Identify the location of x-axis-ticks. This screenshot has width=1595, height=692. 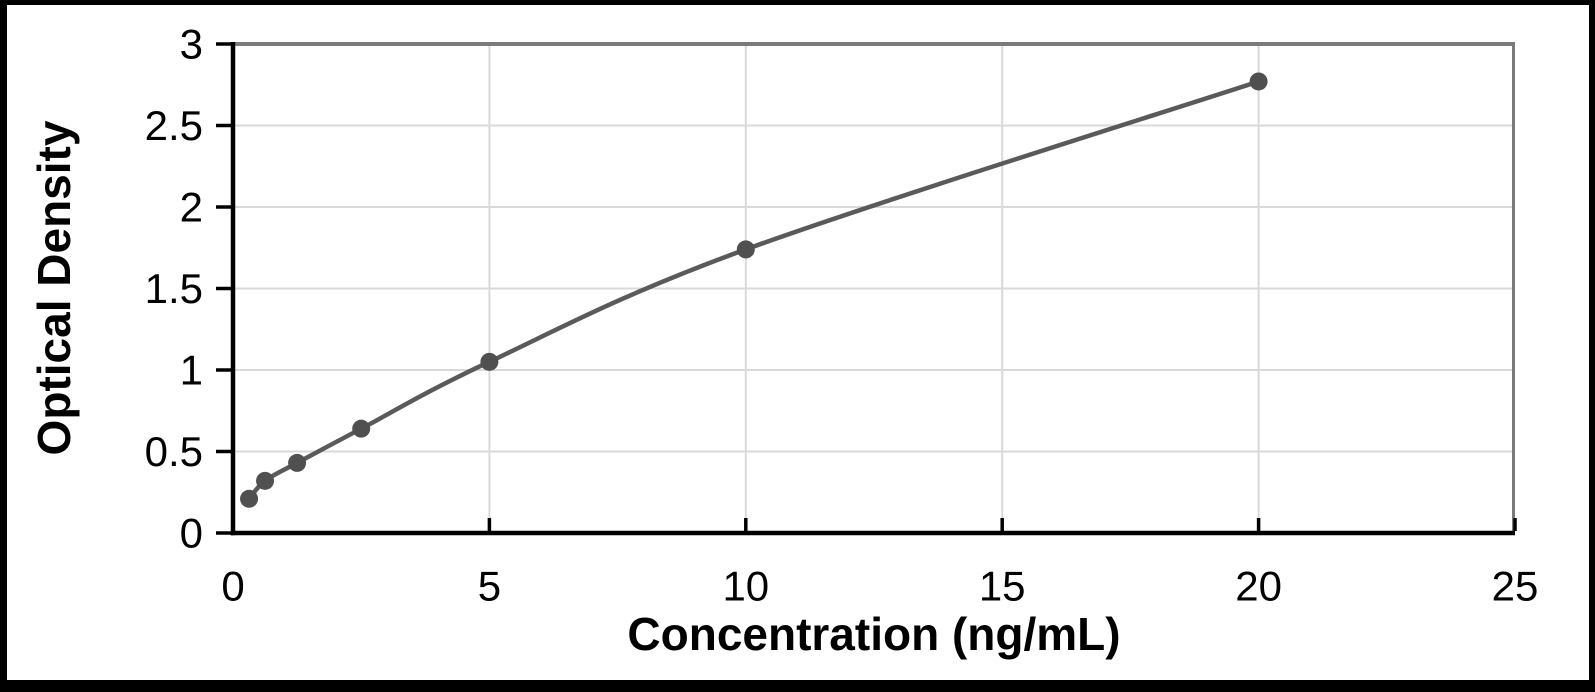
(1002, 524).